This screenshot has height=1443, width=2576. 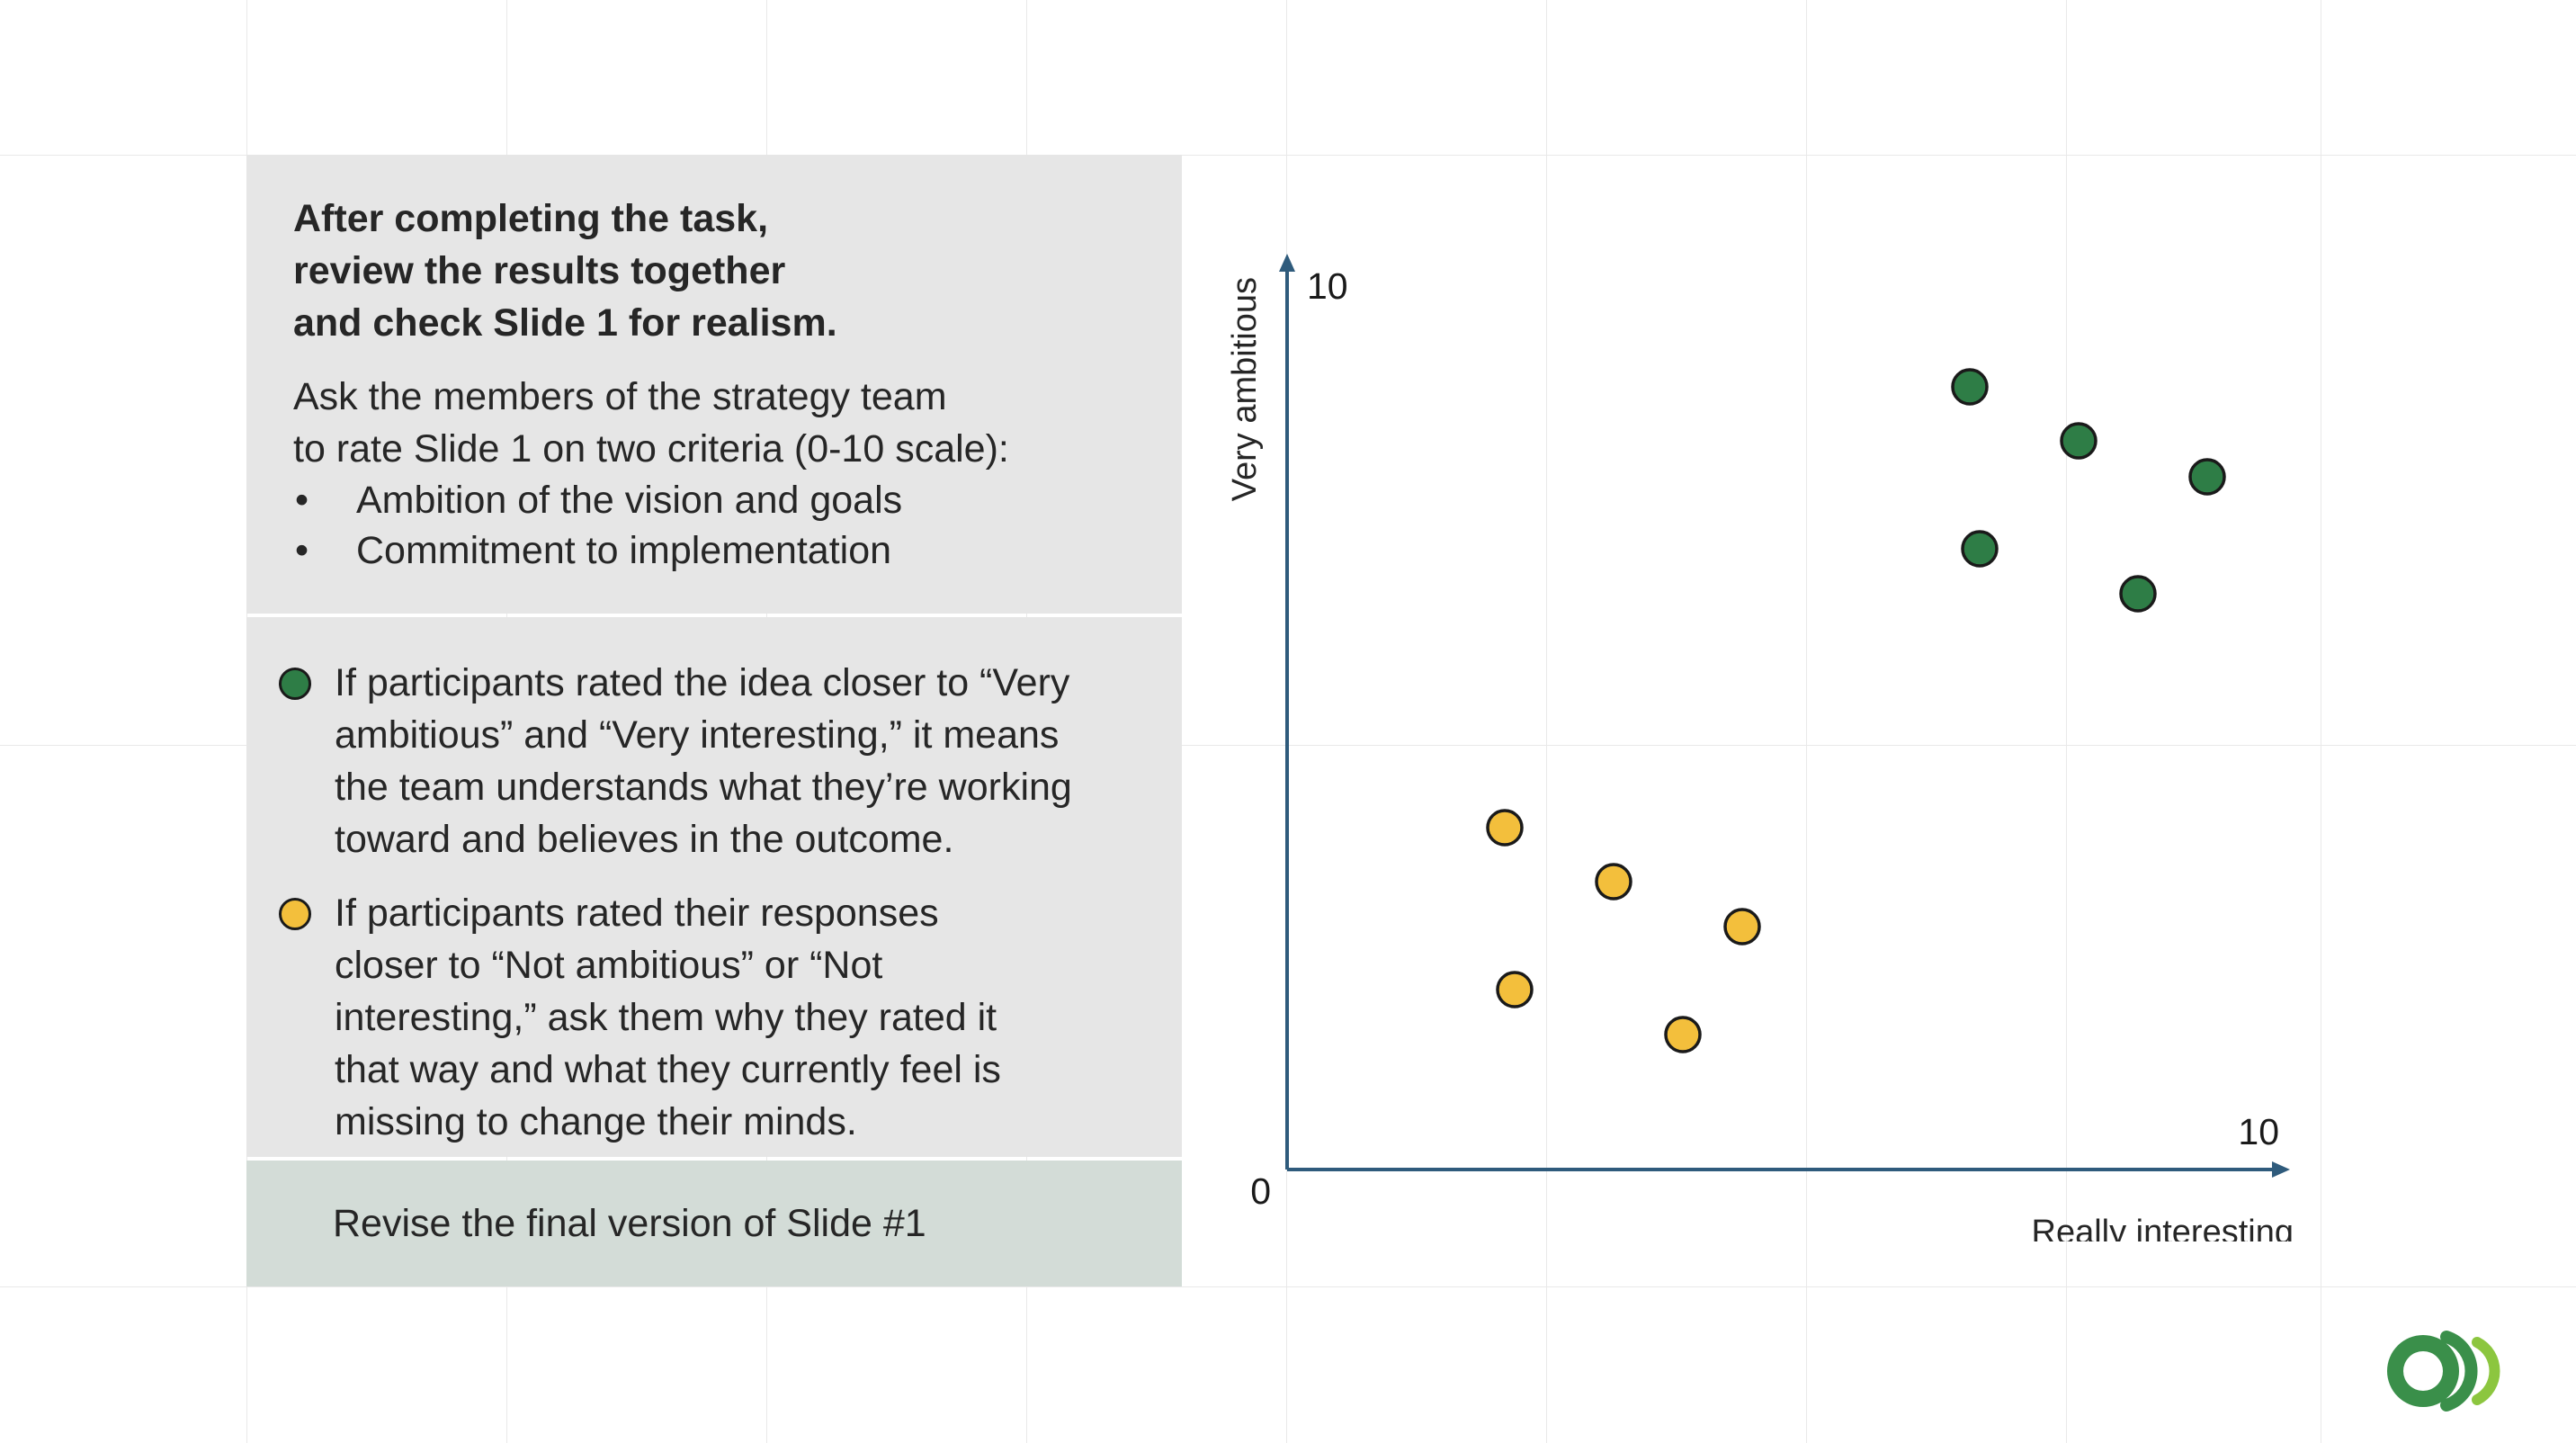 I want to click on revise-panel: Revise the final version of Slide #1, so click(x=714, y=1223).